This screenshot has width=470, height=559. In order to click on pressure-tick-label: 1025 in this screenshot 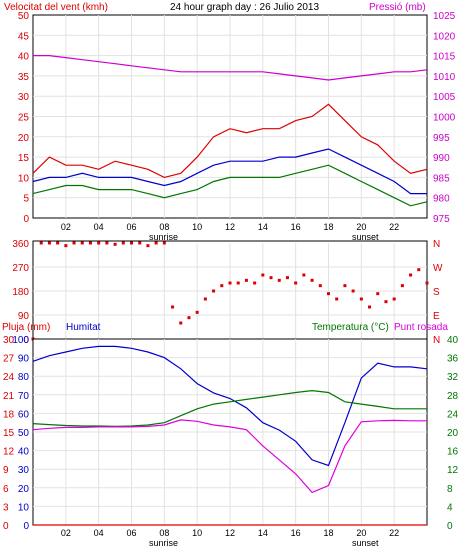, I will do `click(444, 16)`.